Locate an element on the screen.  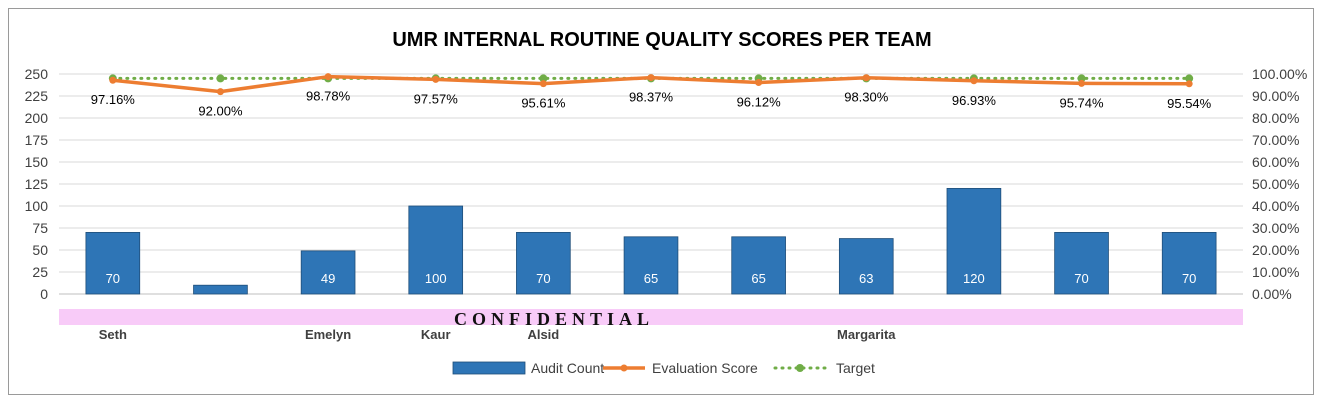
evaluation-score-label: 98.30% is located at coordinates (866, 97).